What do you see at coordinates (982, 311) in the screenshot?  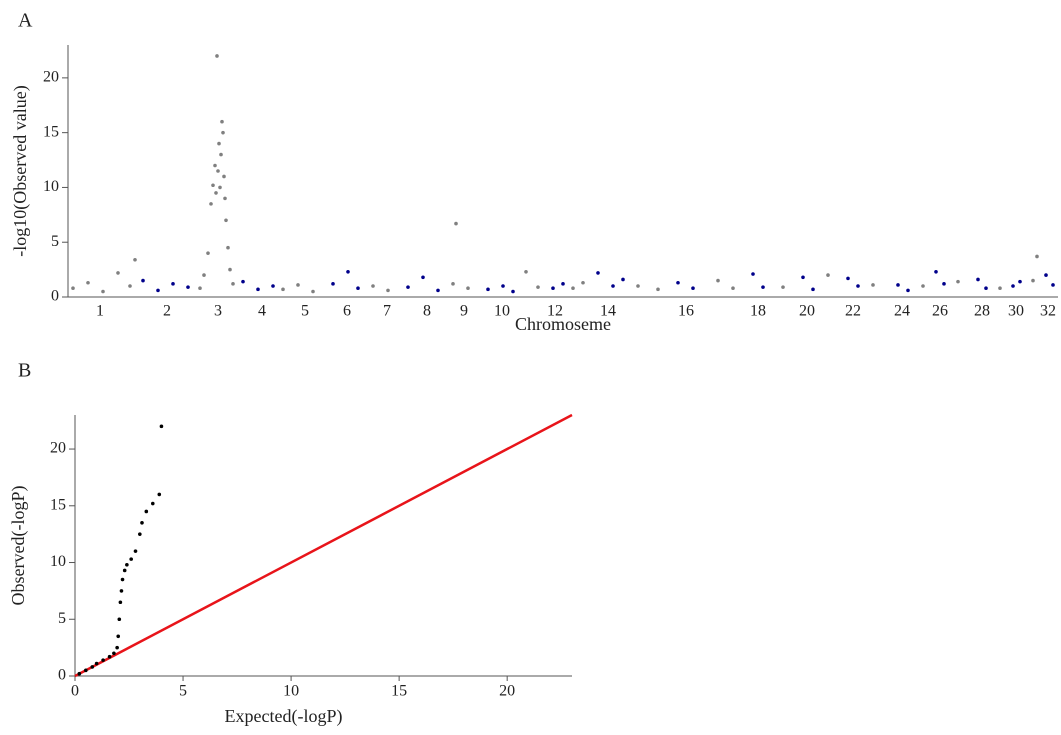 I see `x-tick-label: 28` at bounding box center [982, 311].